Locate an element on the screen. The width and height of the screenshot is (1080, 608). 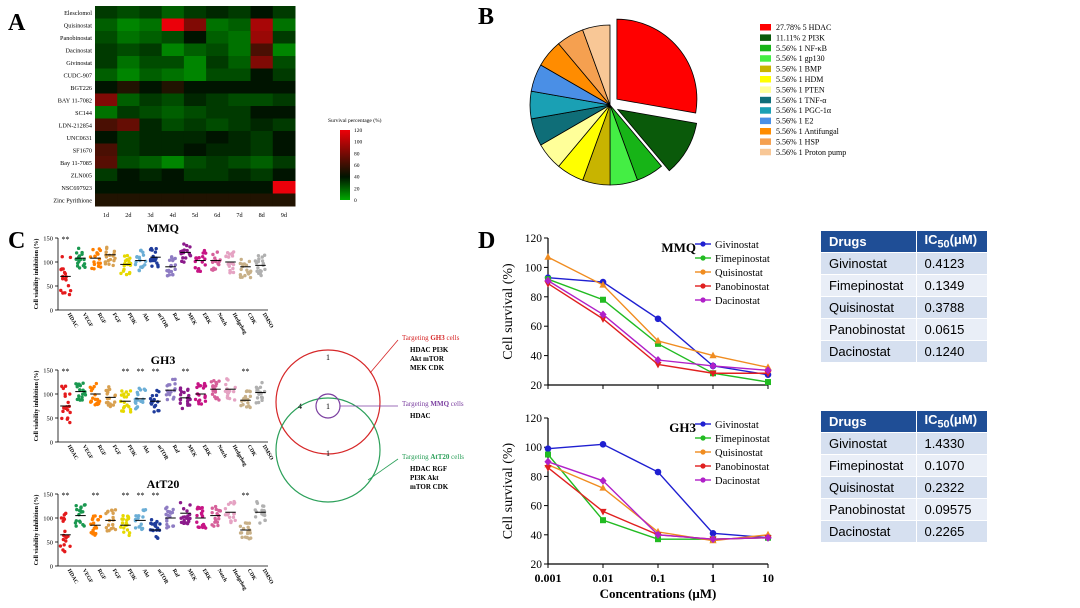
legend-marker is located at coordinates (703, 424).